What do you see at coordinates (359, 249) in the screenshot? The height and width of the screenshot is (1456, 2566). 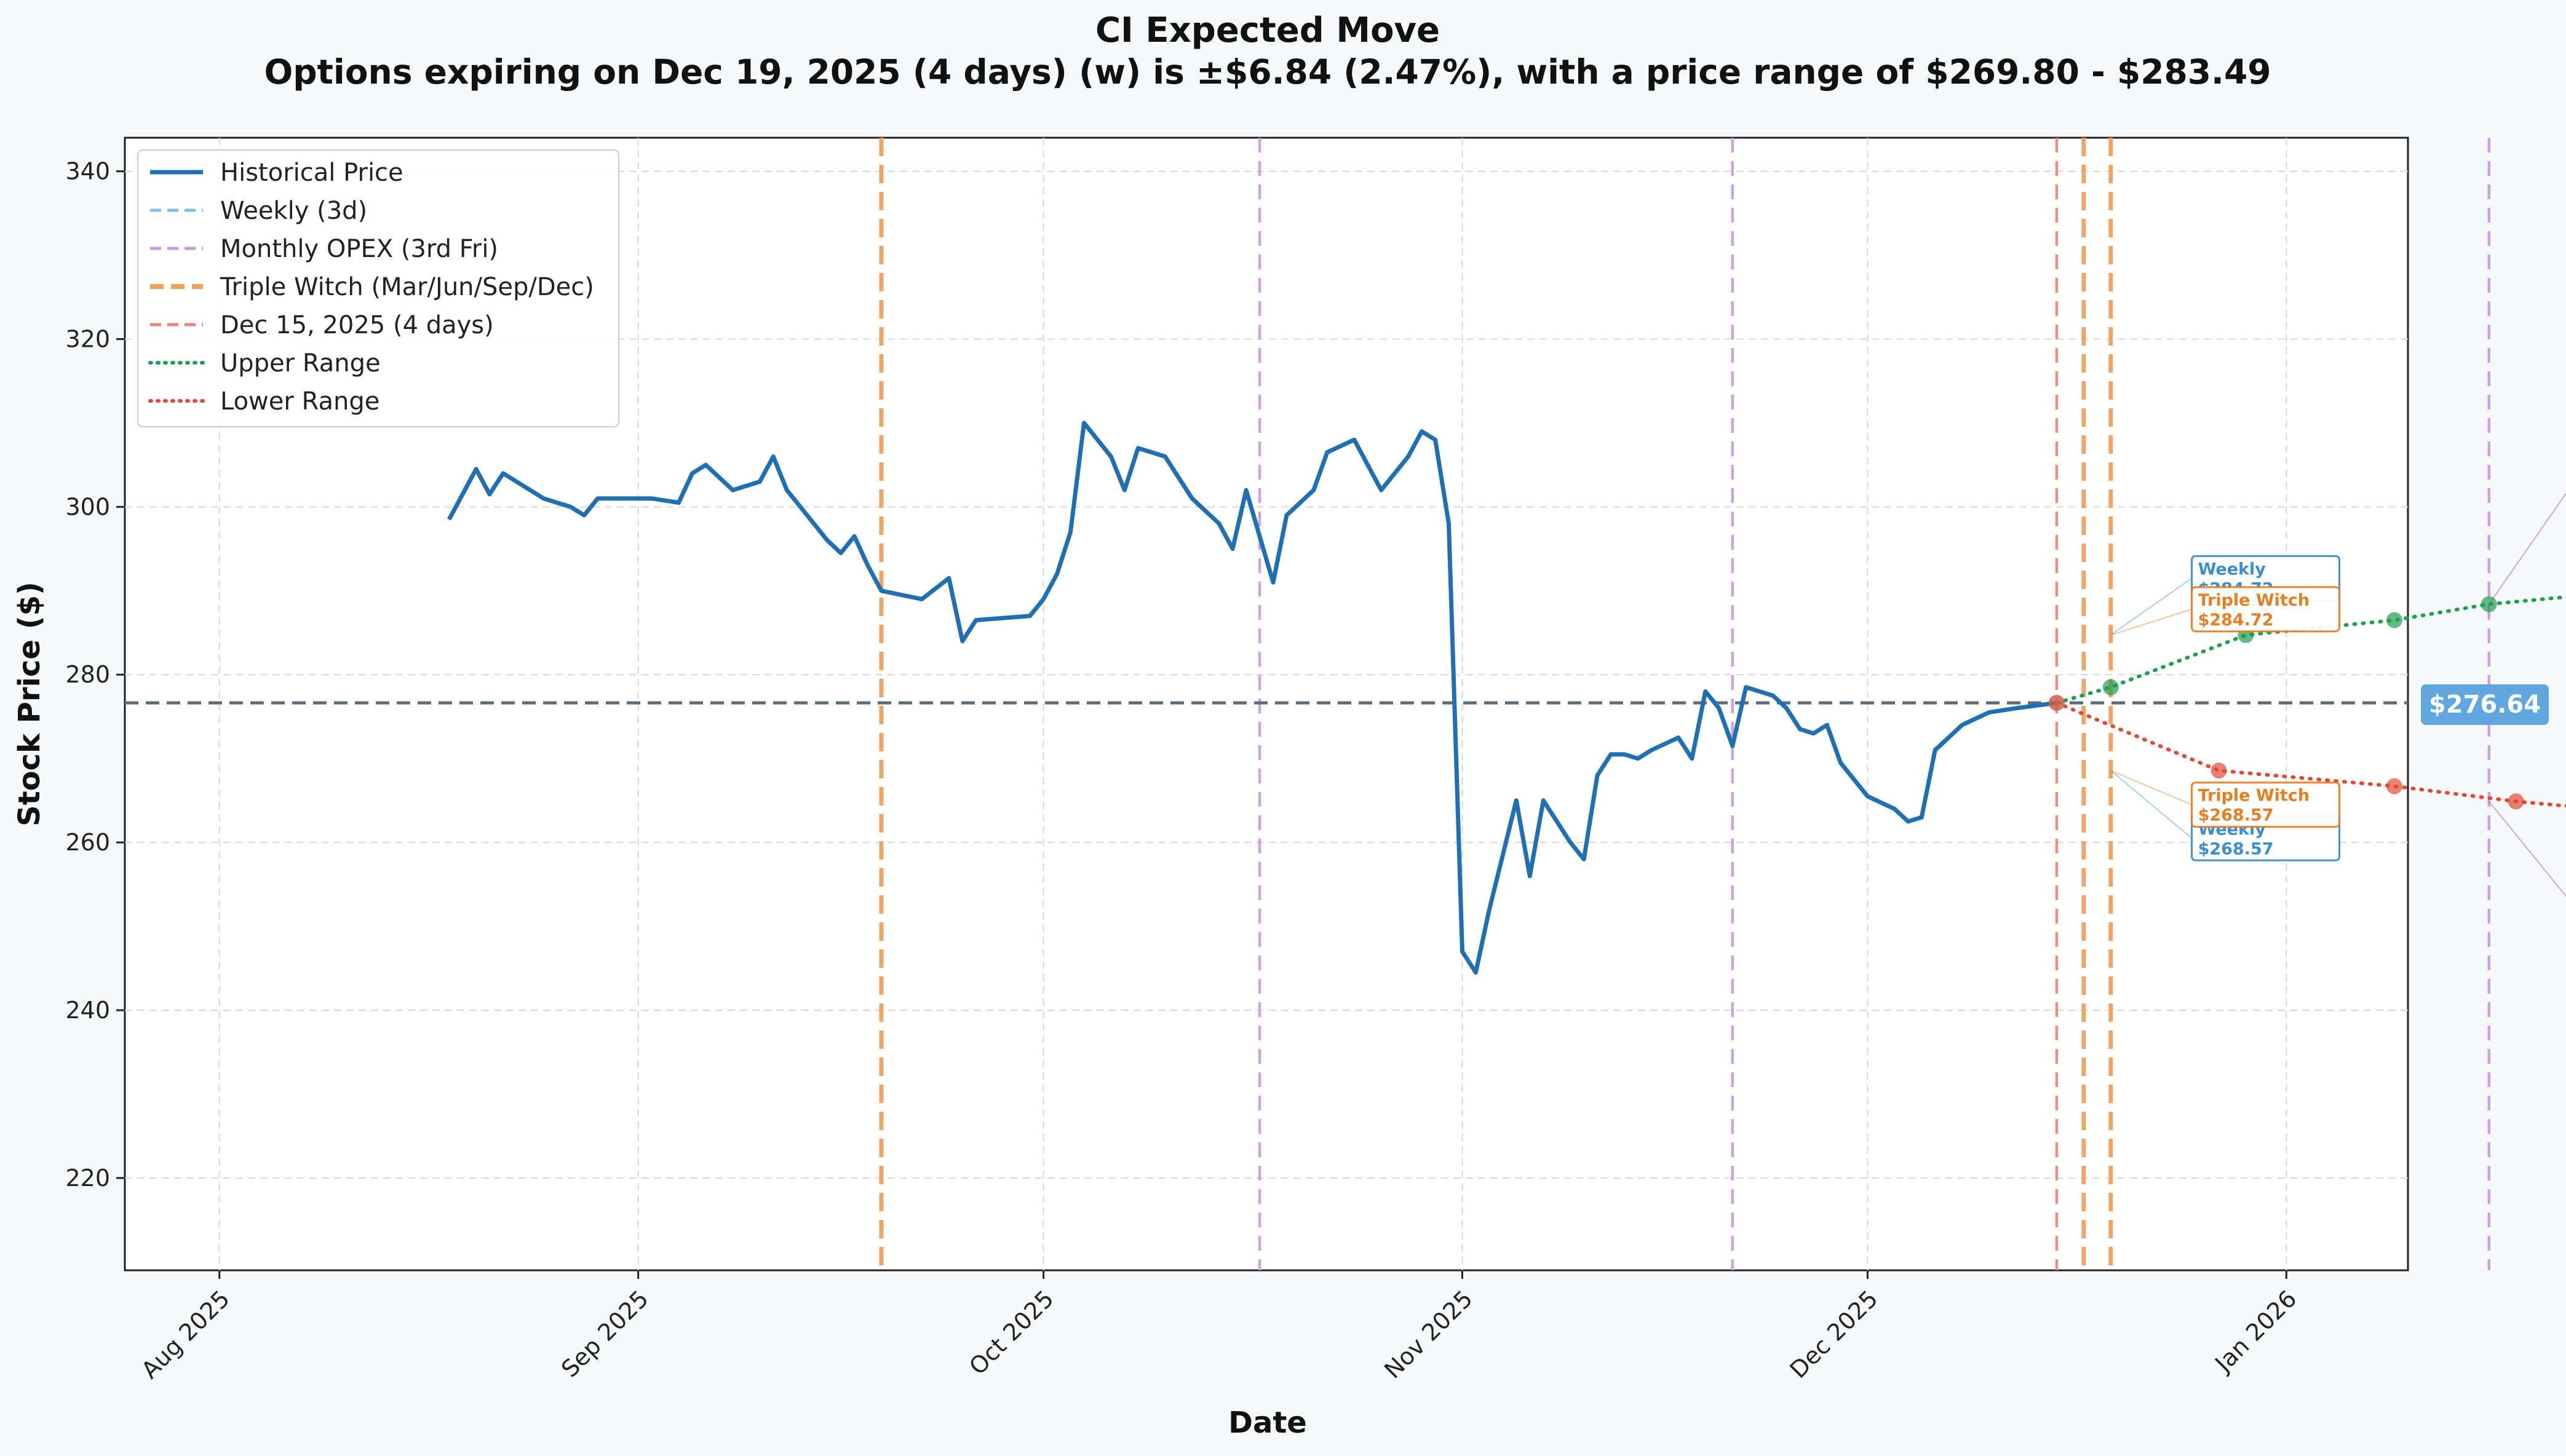 I see `legend-label: Monthly OPEX (3rd Fri)` at bounding box center [359, 249].